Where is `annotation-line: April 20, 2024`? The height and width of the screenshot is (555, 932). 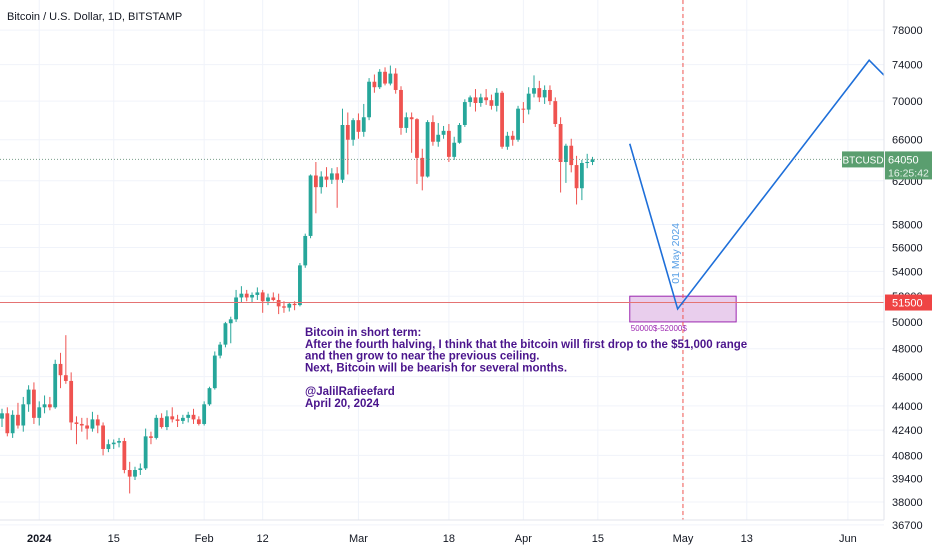
annotation-line: April 20, 2024 is located at coordinates (342, 404).